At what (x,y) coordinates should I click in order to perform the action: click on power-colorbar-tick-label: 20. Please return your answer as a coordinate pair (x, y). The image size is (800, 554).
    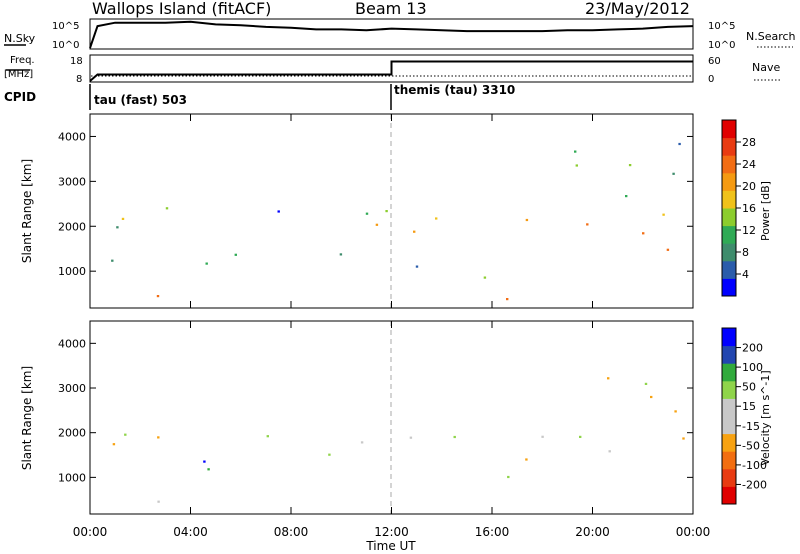
    Looking at the image, I should click on (749, 186).